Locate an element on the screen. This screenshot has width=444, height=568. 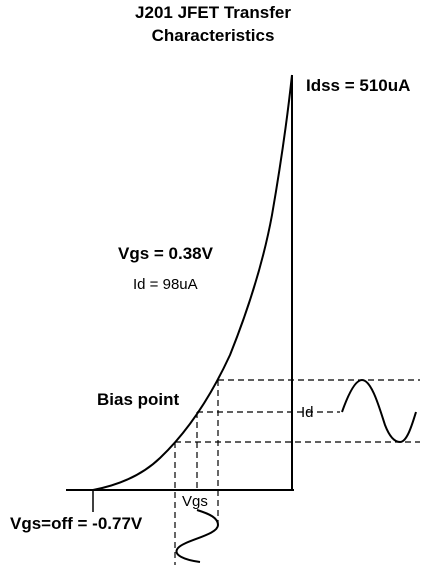
vgs-axis-label: Vgs is located at coordinates (195, 501).